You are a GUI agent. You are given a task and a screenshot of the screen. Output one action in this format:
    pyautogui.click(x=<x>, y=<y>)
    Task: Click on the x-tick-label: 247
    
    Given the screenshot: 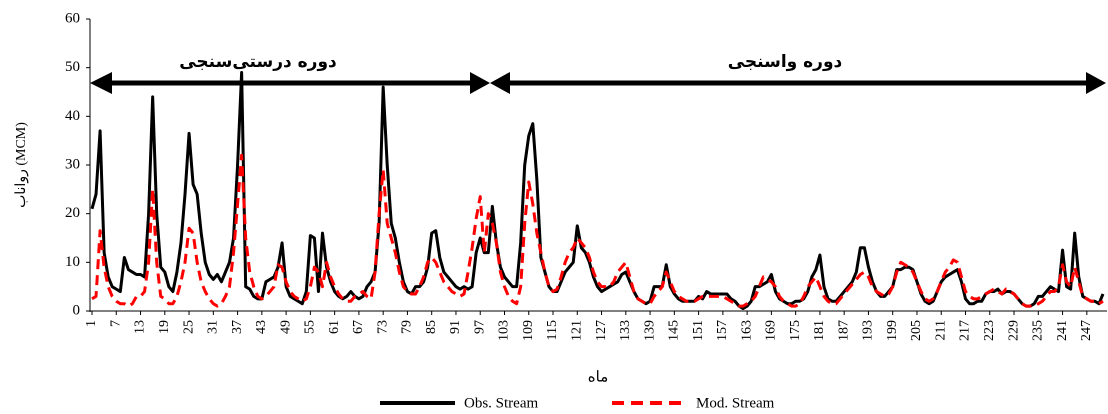 What is the action you would take?
    pyautogui.click(x=1086, y=330)
    